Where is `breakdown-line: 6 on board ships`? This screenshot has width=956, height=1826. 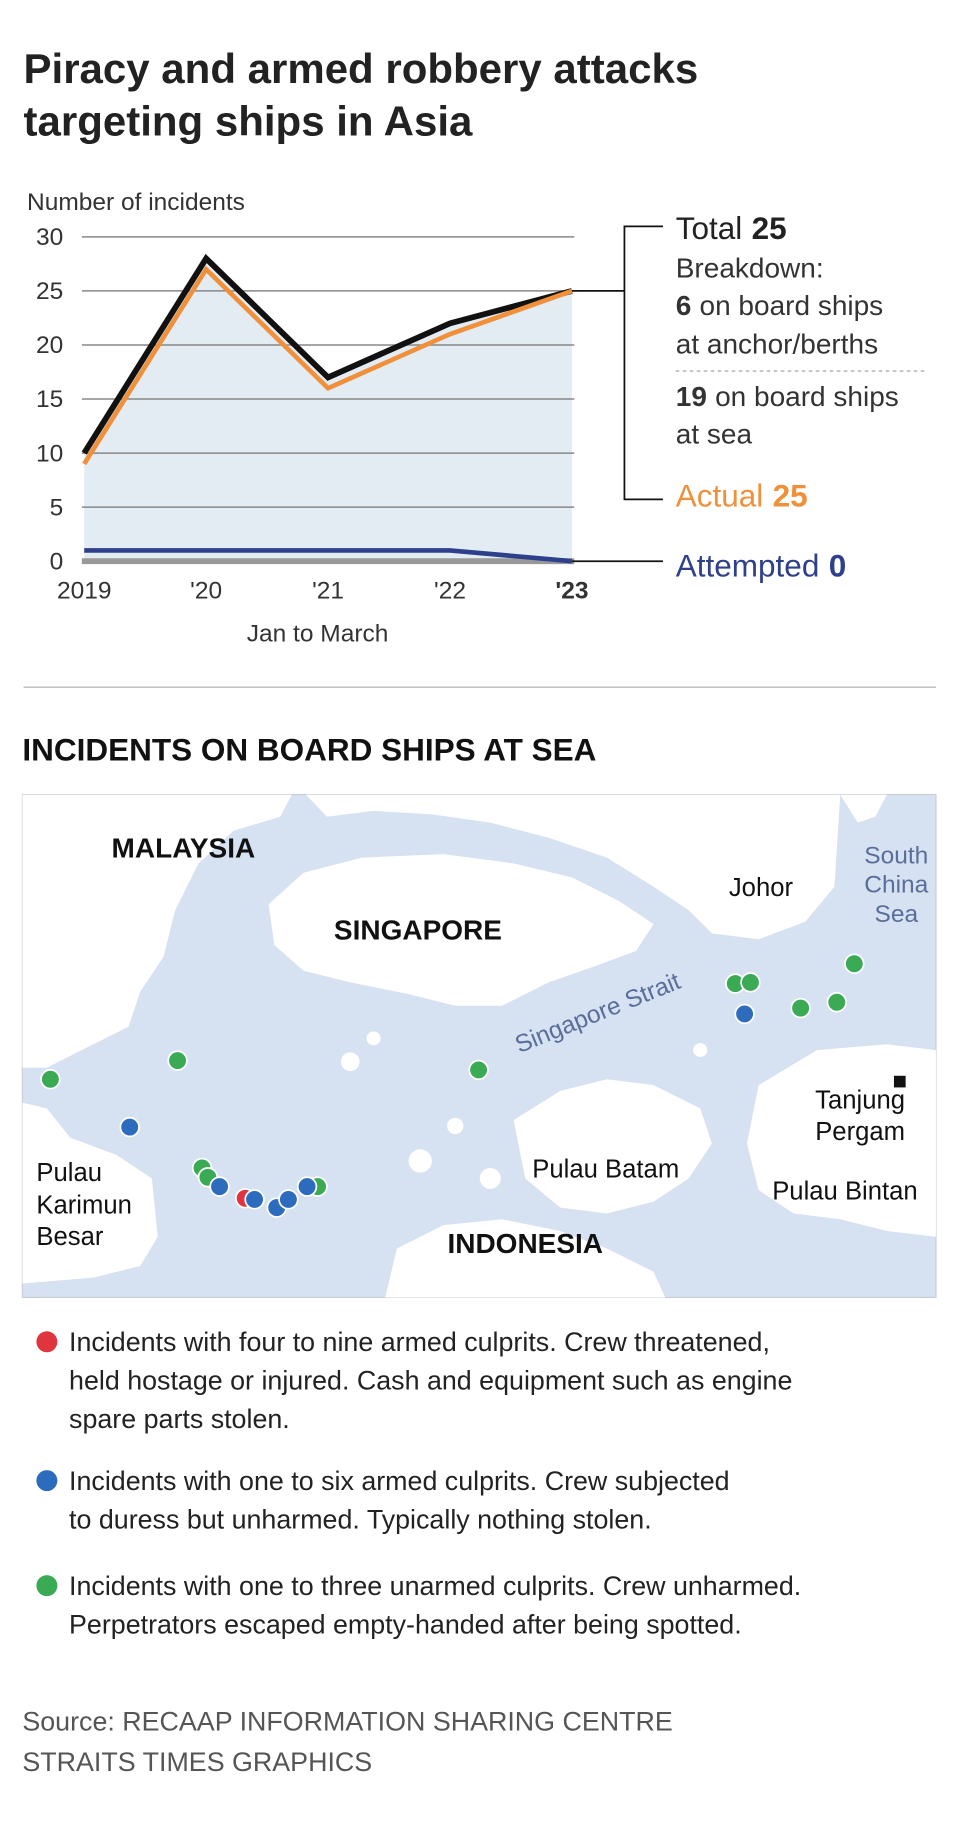 breakdown-line: 6 on board ships is located at coordinates (779, 305).